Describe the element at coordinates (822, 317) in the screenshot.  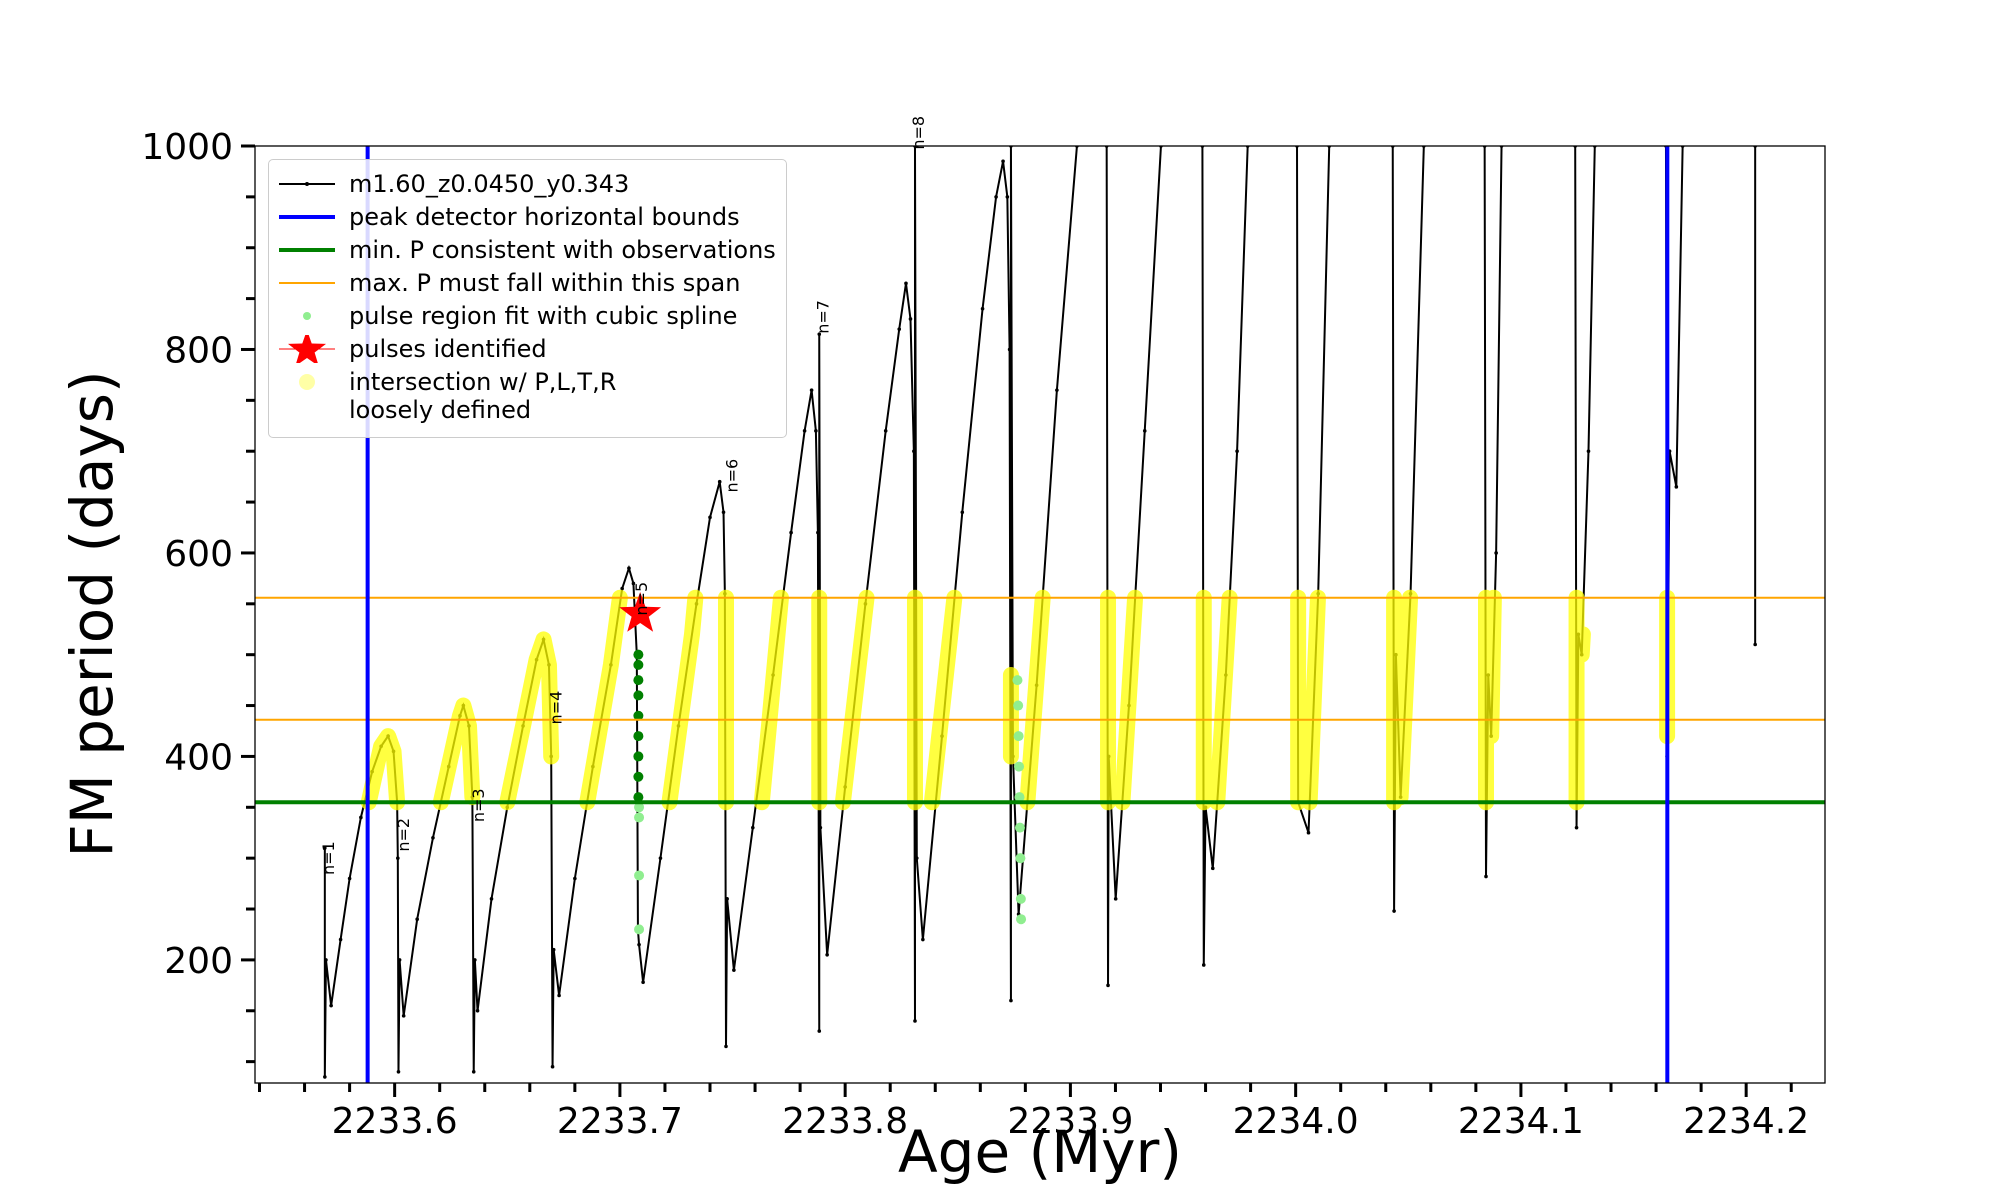
I see `annotation: n=7` at that location.